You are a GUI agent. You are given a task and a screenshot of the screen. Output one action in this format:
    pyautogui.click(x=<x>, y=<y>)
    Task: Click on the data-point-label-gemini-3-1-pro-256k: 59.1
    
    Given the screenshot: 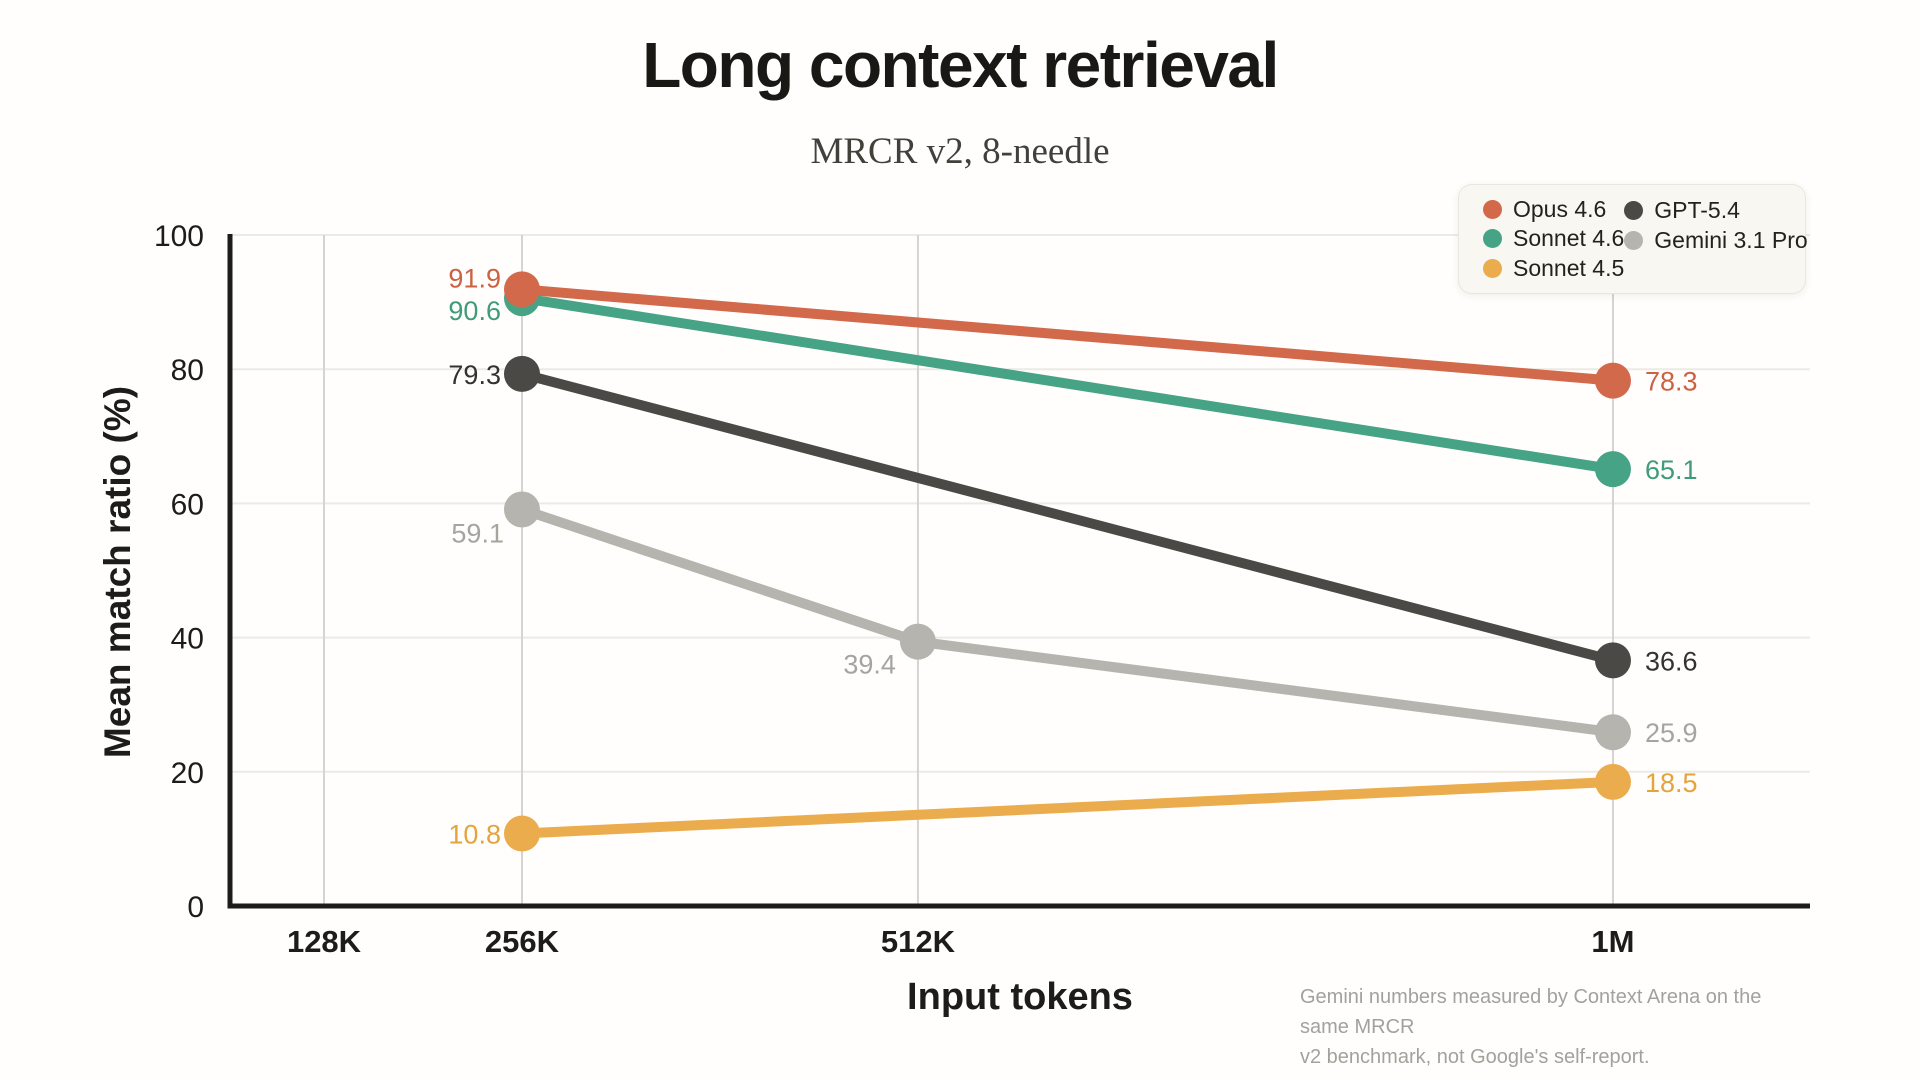 What is the action you would take?
    pyautogui.click(x=477, y=533)
    